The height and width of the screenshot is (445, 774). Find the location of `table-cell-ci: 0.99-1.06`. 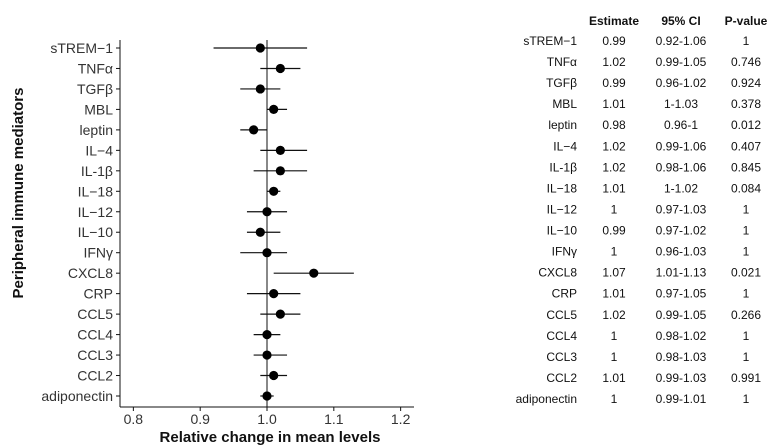

table-cell-ci: 0.99-1.06 is located at coordinates (681, 146).